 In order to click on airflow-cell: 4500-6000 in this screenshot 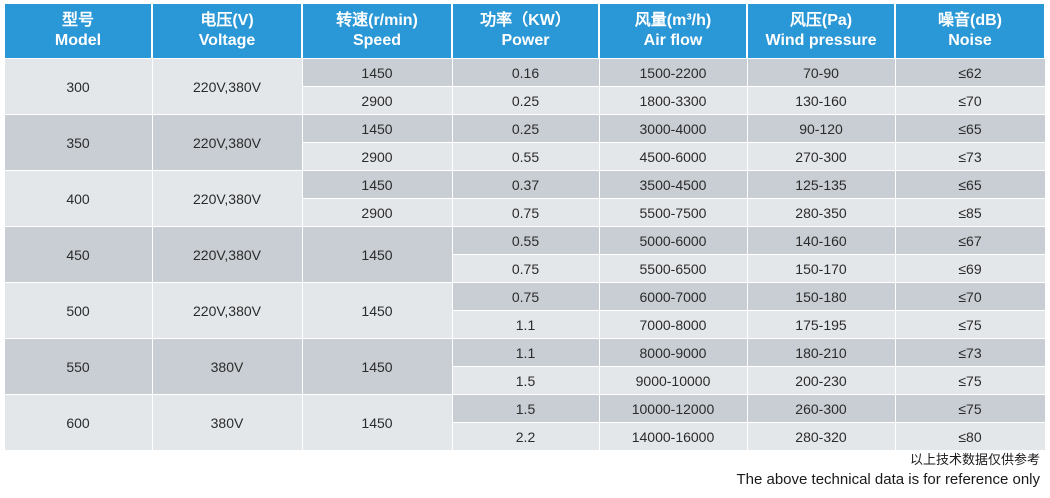, I will do `click(673, 156)`.